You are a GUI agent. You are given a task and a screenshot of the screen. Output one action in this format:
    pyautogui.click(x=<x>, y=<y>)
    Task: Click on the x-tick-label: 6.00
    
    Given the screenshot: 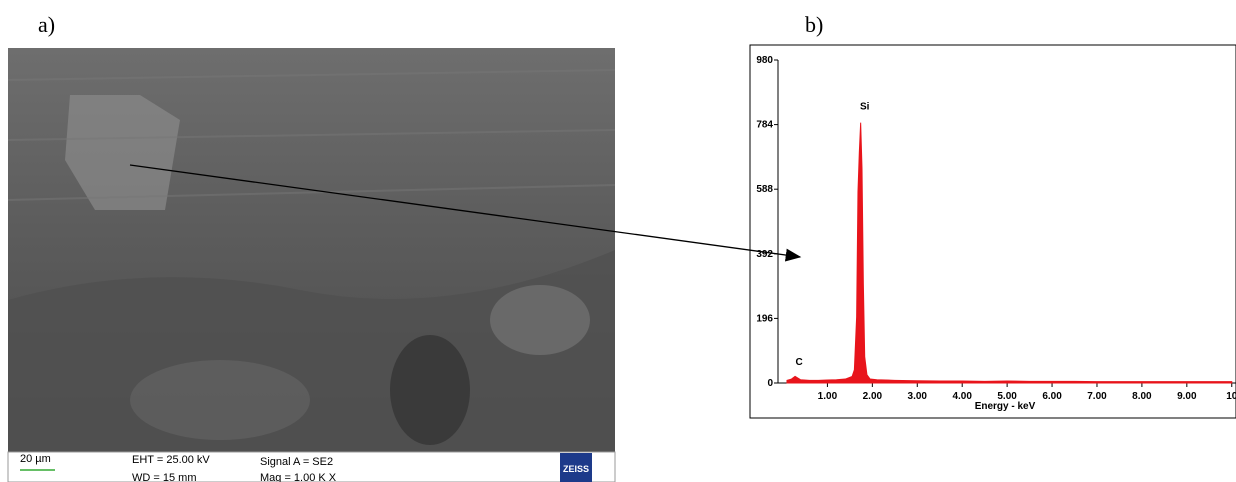 What is the action you would take?
    pyautogui.click(x=1052, y=396)
    